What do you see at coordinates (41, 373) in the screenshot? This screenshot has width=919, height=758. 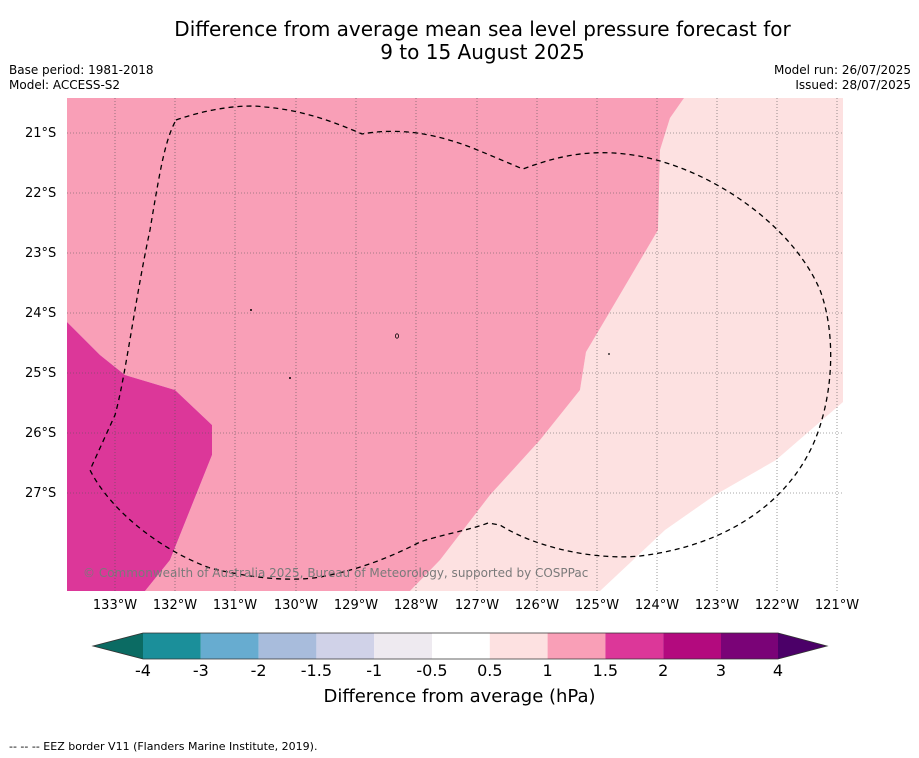 I see `latitude-label: 25°S` at bounding box center [41, 373].